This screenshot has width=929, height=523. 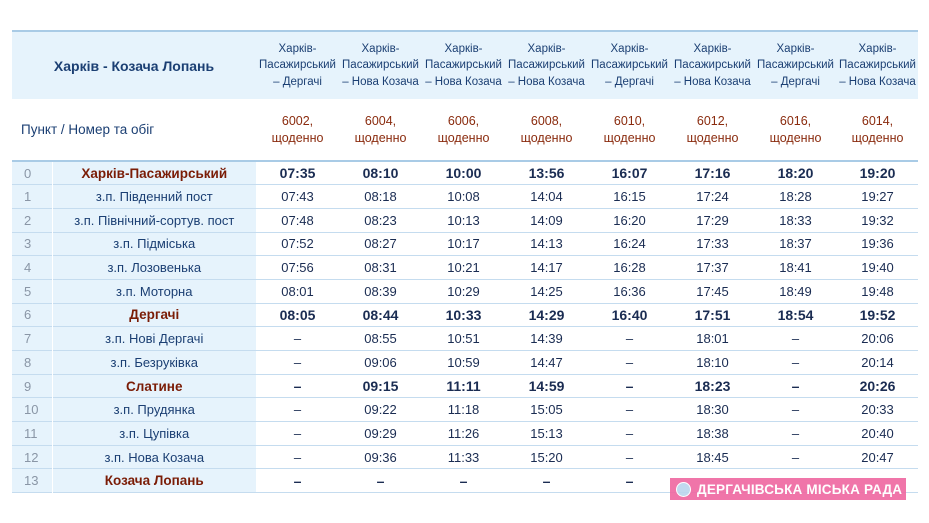 I want to click on departure-time: 20:33, so click(x=878, y=409).